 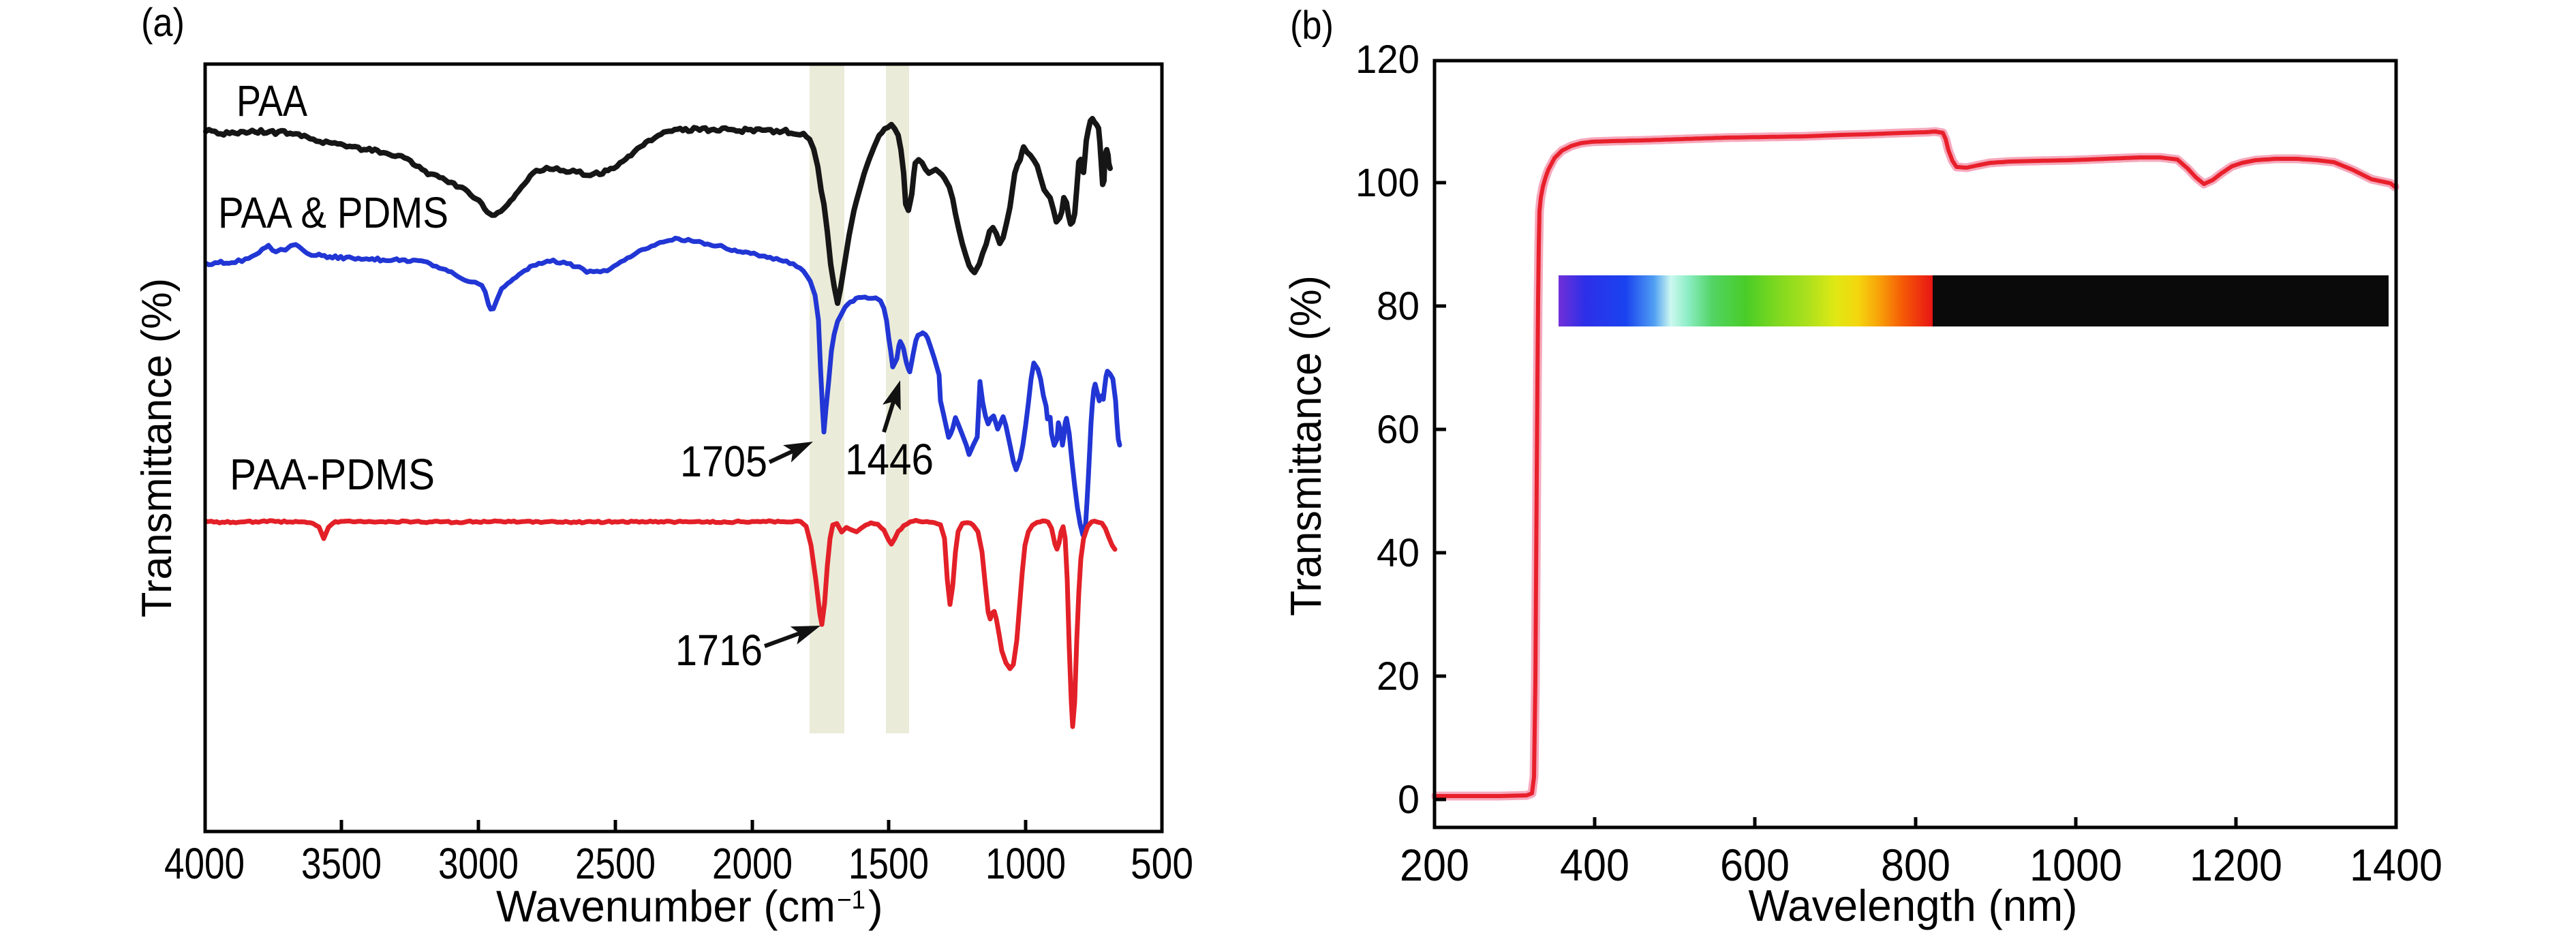 I want to click on svg-text: (b), so click(x=1312, y=25).